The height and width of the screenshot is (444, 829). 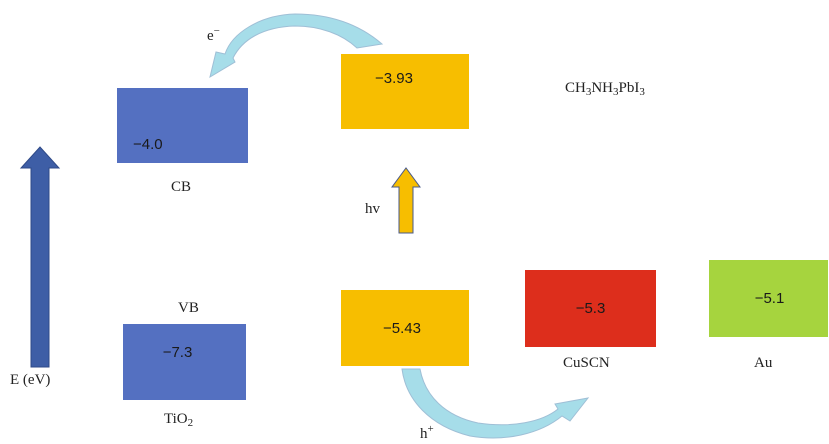 What do you see at coordinates (763, 363) in the screenshot?
I see `au-label: Au` at bounding box center [763, 363].